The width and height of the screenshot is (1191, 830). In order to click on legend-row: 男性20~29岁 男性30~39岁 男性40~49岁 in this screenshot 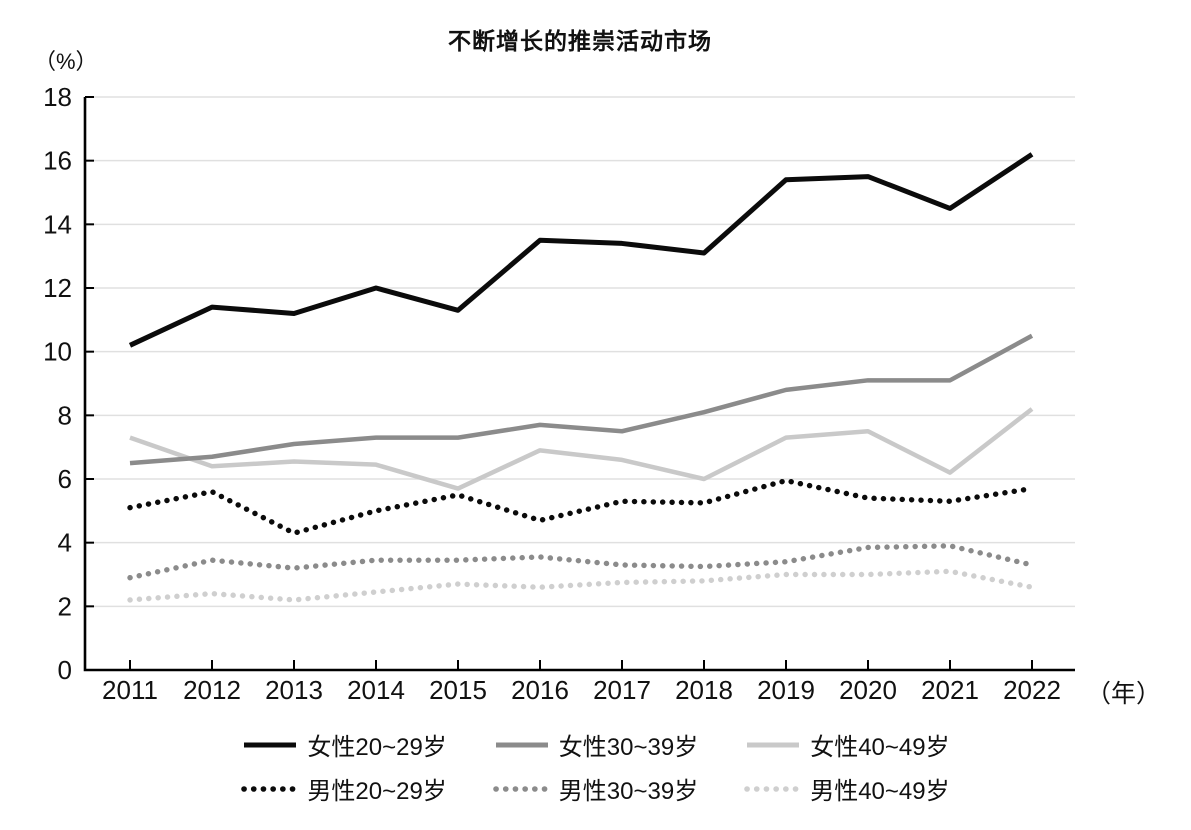, I will do `click(595, 788)`.